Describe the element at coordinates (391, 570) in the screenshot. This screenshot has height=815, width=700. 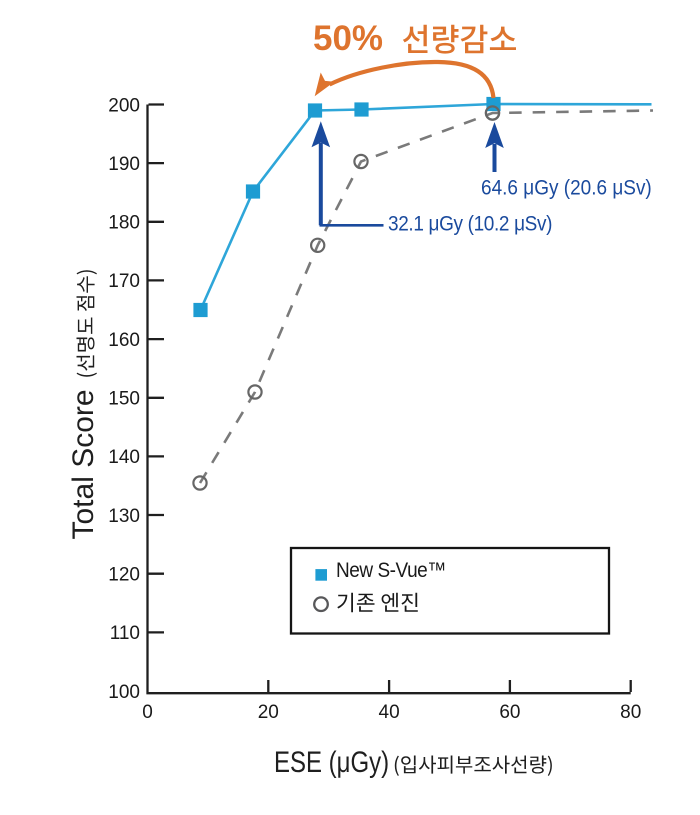
I see `svg-text: New S-Vue™` at that location.